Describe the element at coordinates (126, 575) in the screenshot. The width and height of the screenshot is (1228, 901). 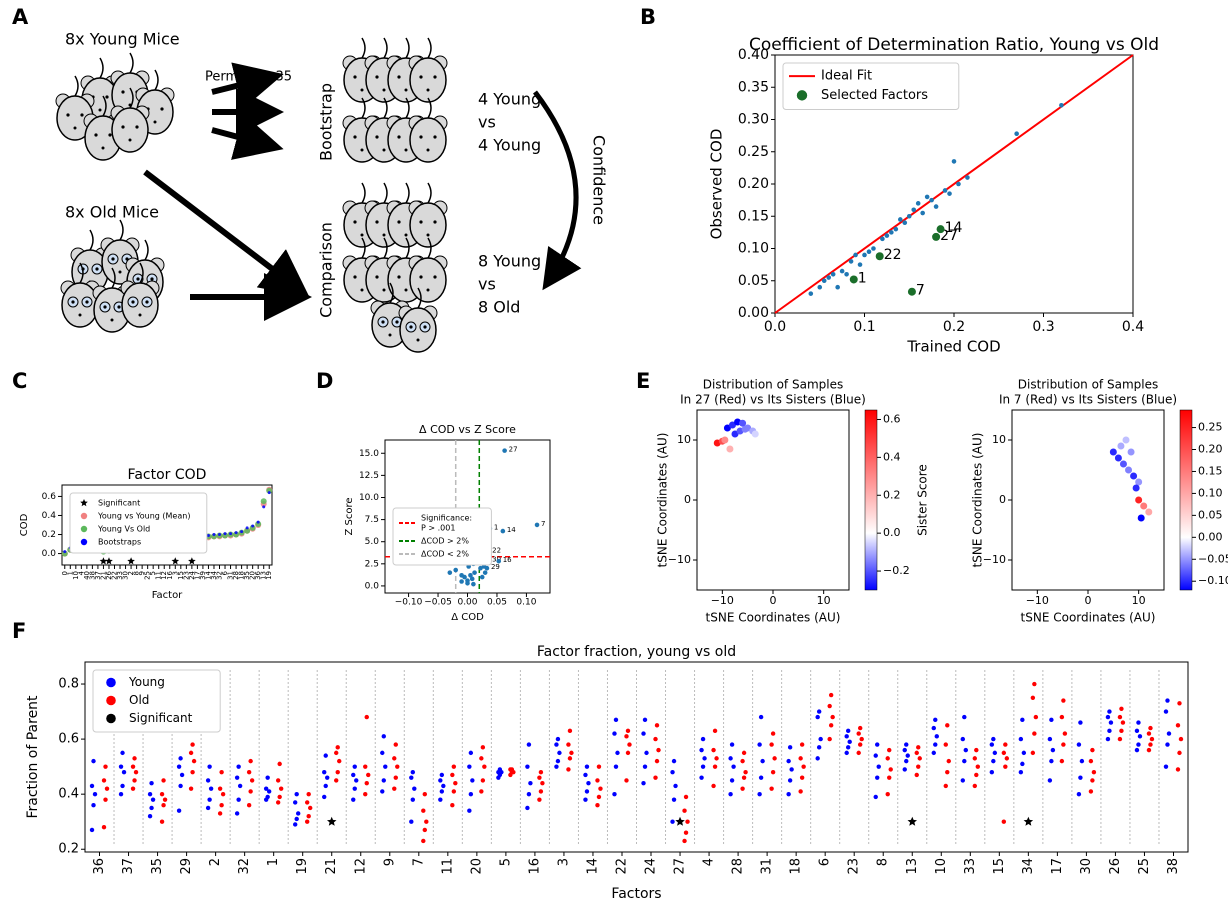
I see `x-tick-label: 30` at that location.